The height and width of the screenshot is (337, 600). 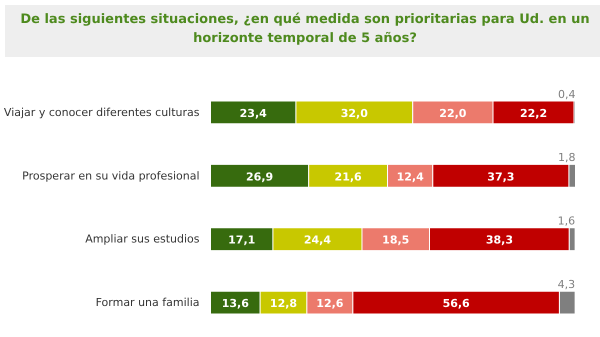 I want to click on data-label: 18,5, so click(x=396, y=240).